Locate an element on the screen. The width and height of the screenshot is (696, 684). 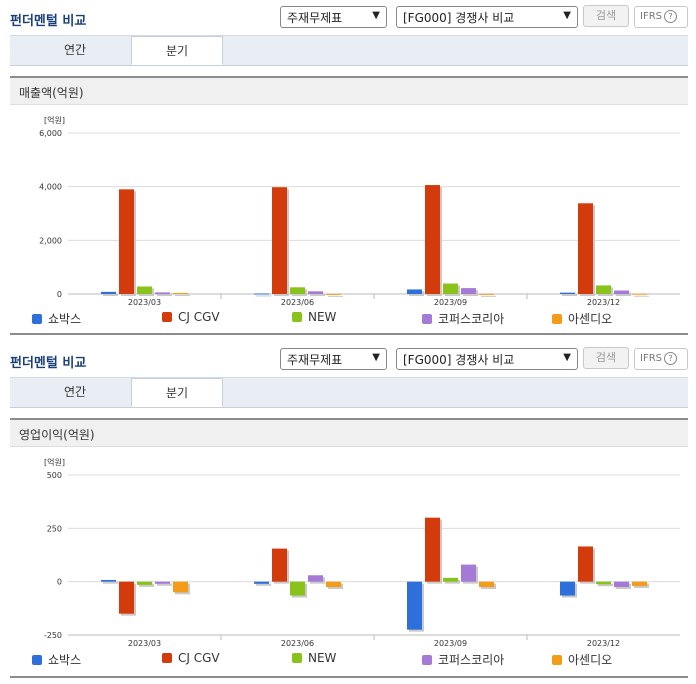
chart-panel-header: 영업이익(억원) is located at coordinates (349, 432).